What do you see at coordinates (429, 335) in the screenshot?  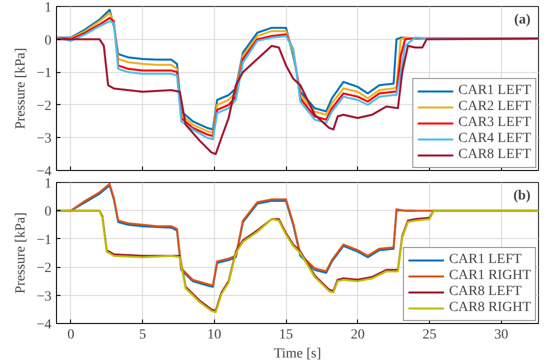 I see `x-tick-label: 25` at bounding box center [429, 335].